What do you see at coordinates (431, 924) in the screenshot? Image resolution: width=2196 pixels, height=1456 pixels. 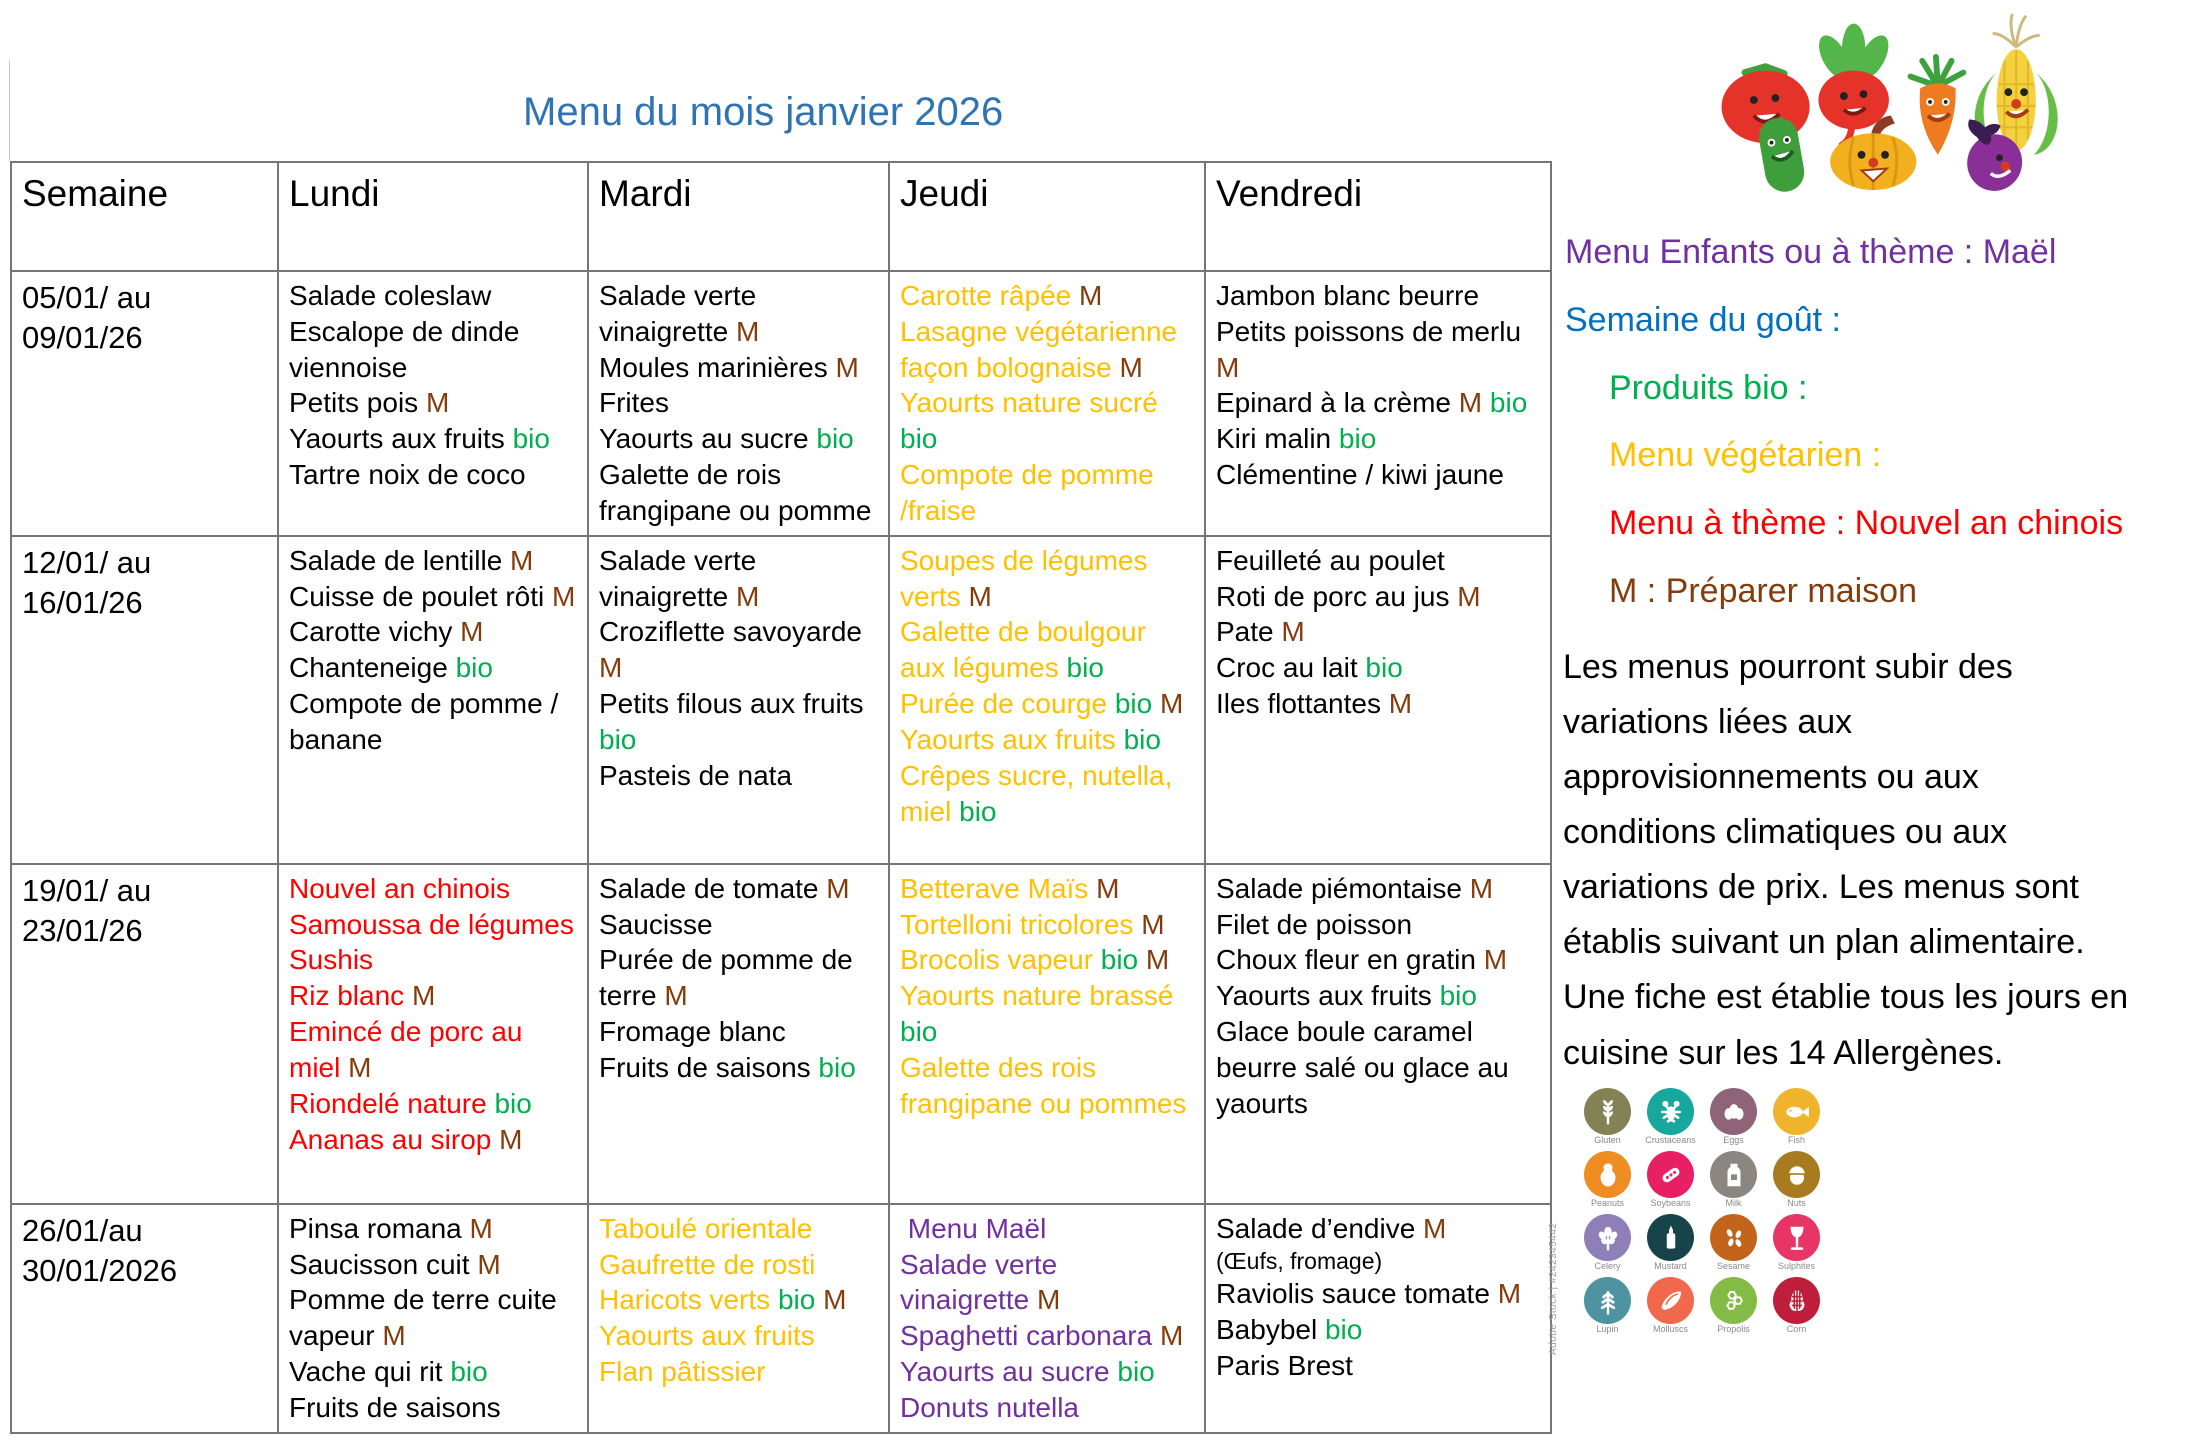 I see `menu-item: Samoussa de légumes` at bounding box center [431, 924].